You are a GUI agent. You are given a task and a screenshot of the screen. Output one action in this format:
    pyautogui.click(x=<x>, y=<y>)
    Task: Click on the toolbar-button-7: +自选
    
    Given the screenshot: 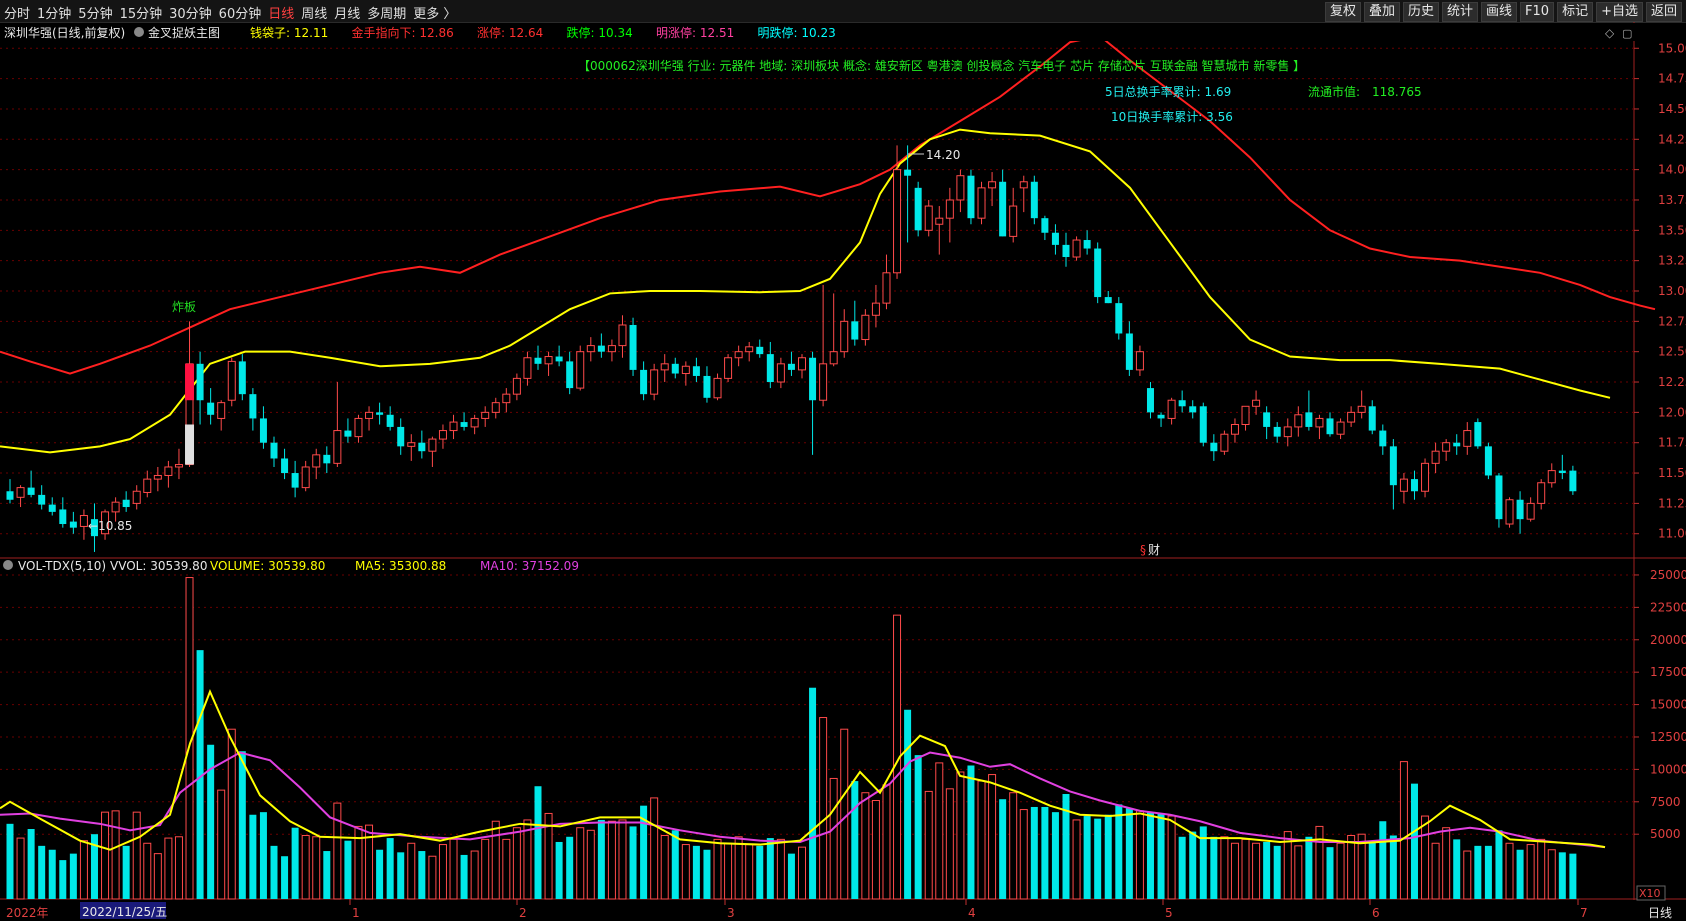 What is the action you would take?
    pyautogui.click(x=1619, y=12)
    